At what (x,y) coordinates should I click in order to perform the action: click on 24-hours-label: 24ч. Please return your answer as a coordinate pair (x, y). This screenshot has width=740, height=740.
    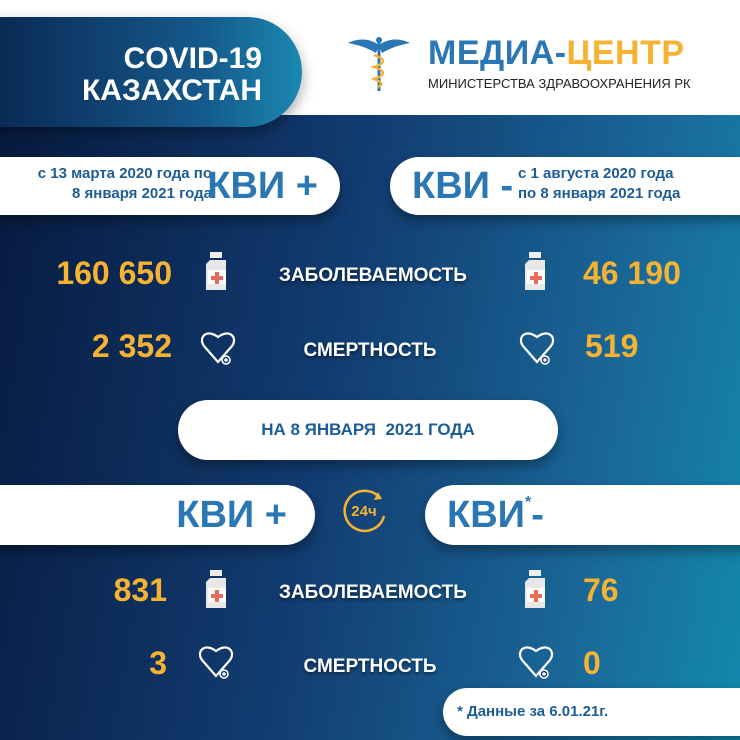
    Looking at the image, I should click on (363, 511).